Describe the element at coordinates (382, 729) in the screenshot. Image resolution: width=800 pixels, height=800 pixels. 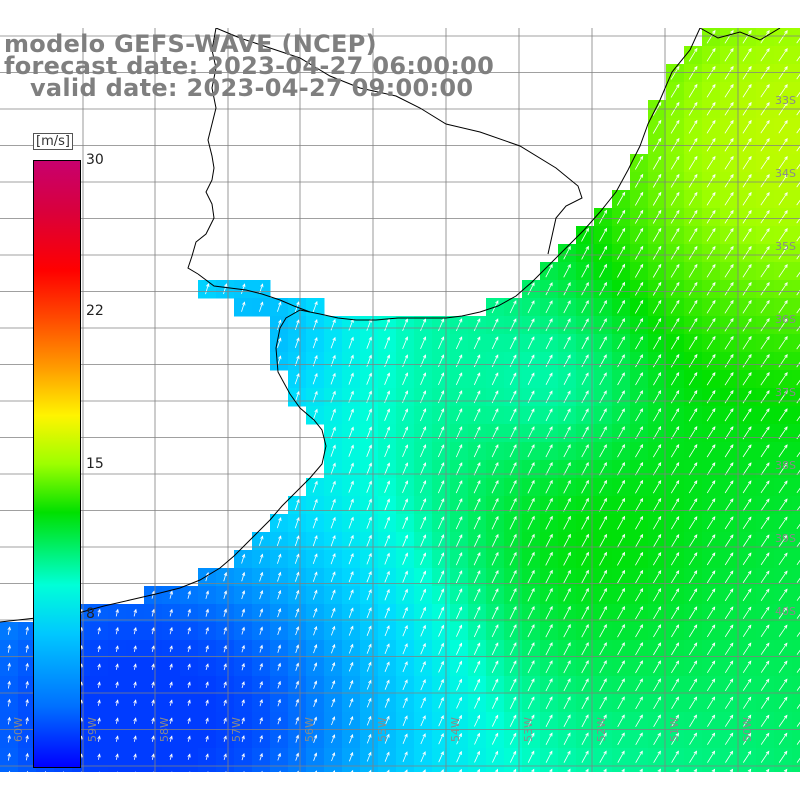
I see `longitude-label: 55W` at that location.